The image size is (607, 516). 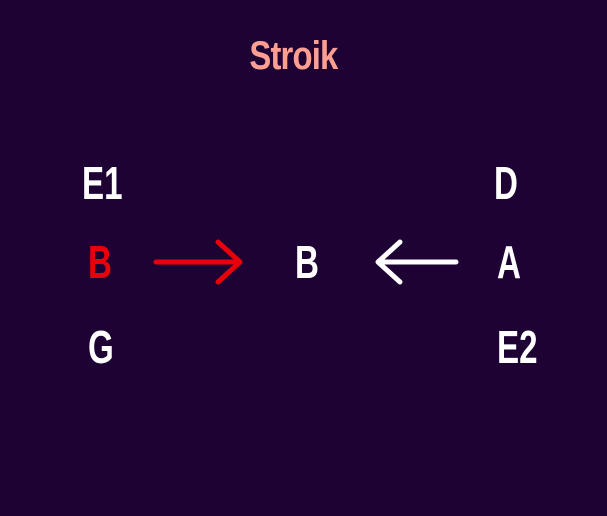 I want to click on left-note-g: G, so click(x=101, y=347).